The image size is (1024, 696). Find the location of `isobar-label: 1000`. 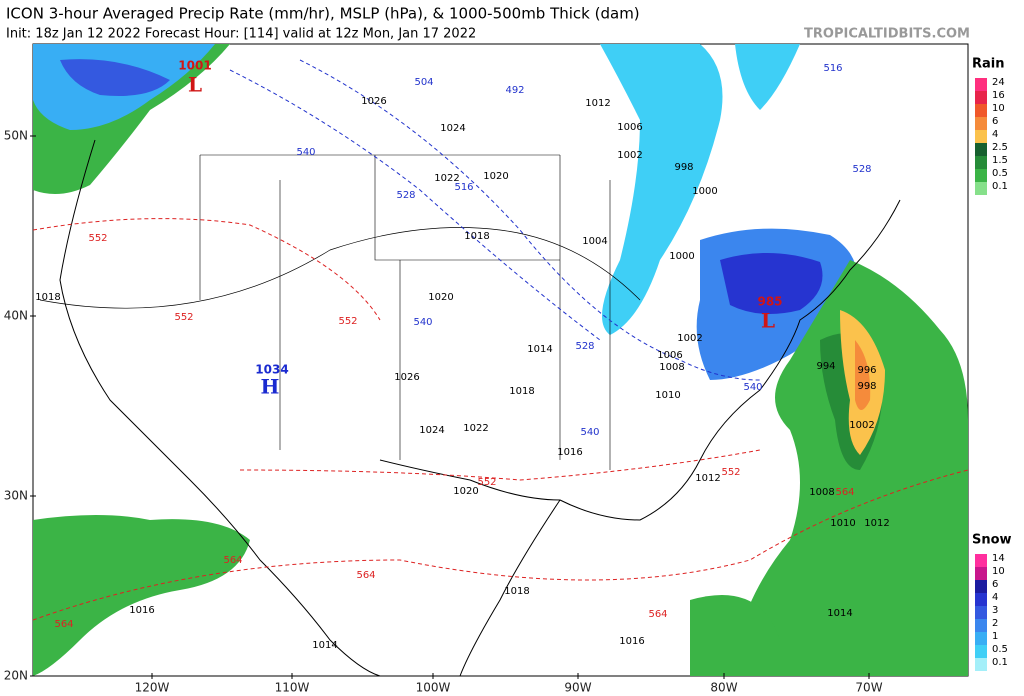

isobar-label: 1000 is located at coordinates (704, 191).